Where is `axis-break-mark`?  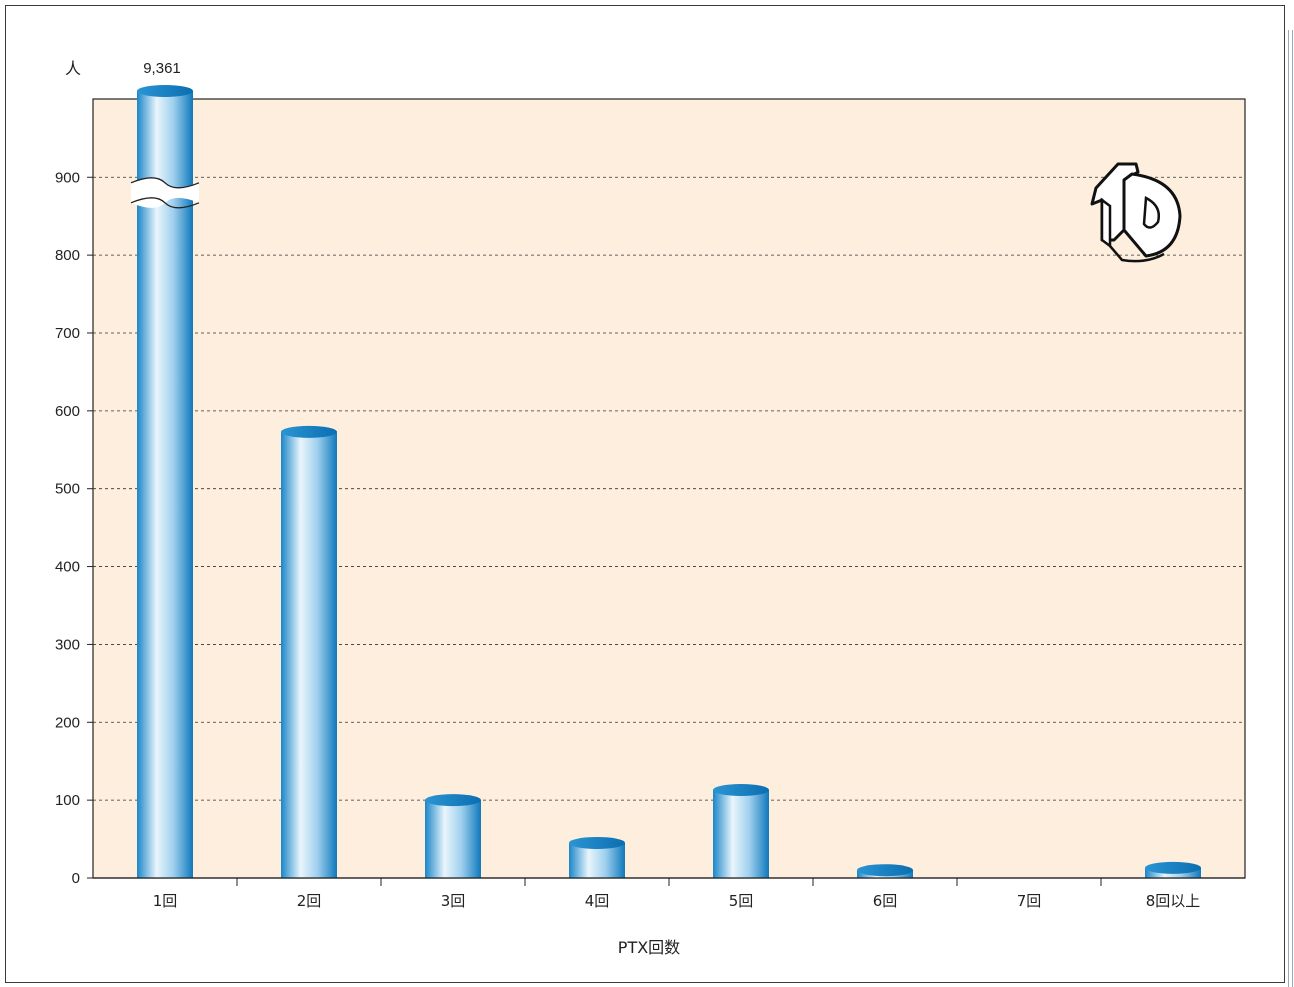
axis-break-mark is located at coordinates (165, 193).